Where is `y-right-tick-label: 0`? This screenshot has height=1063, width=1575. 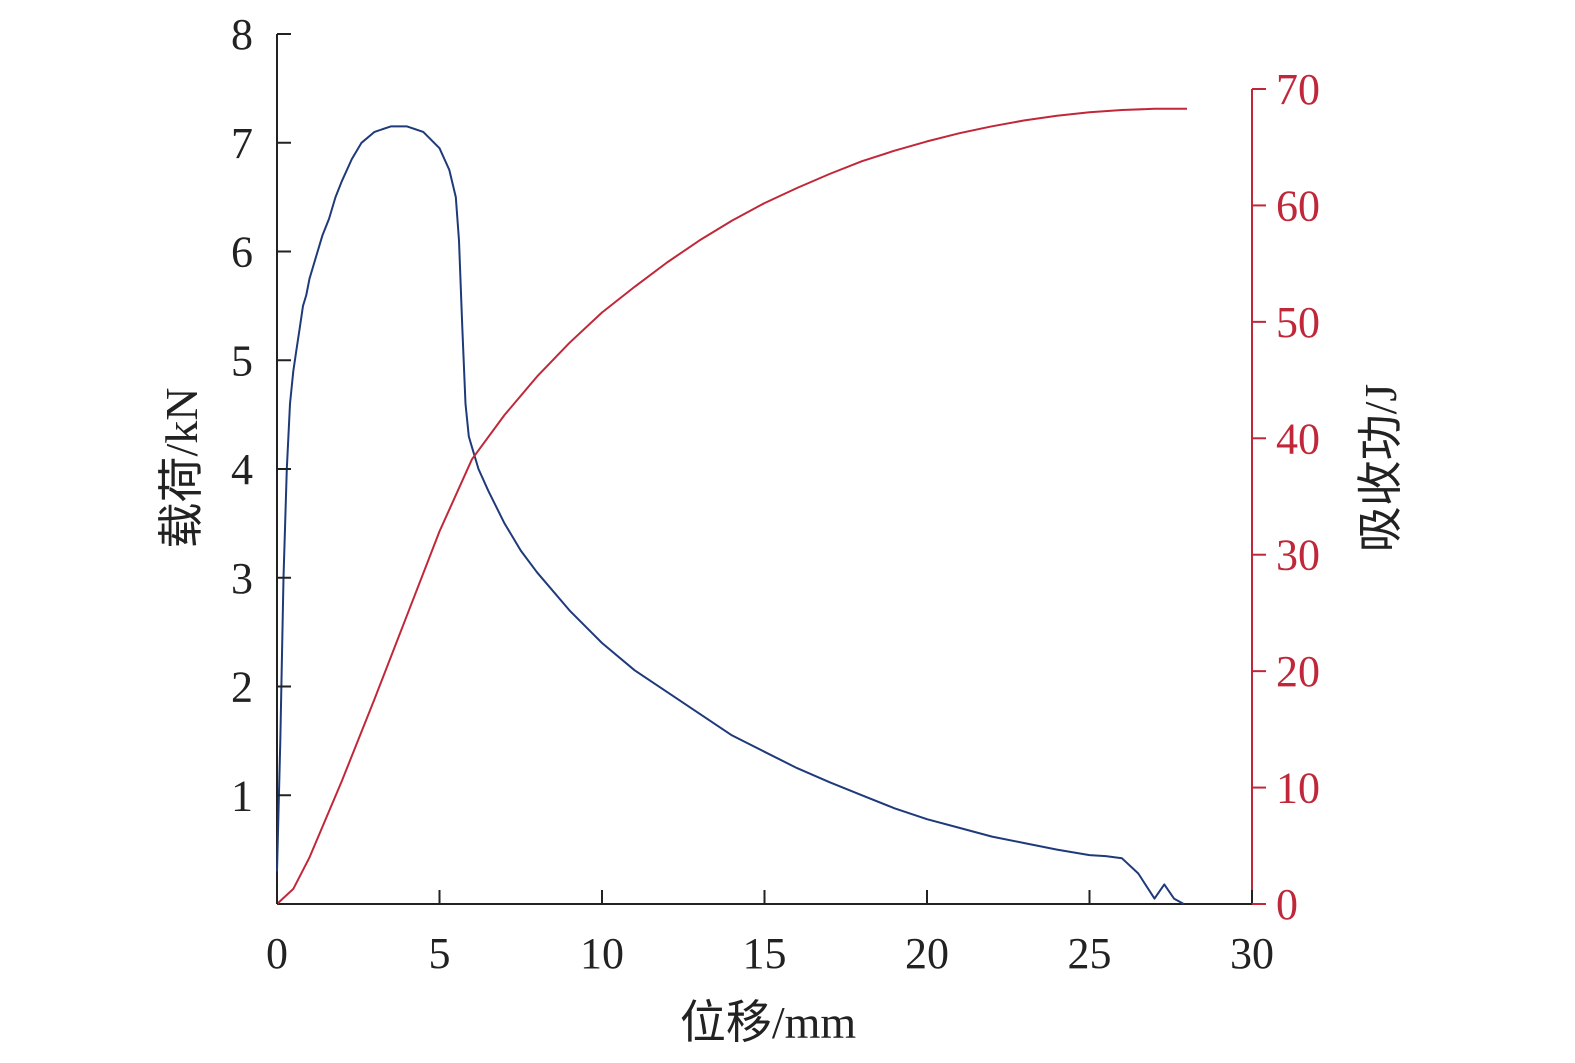 y-right-tick-label: 0 is located at coordinates (1287, 904).